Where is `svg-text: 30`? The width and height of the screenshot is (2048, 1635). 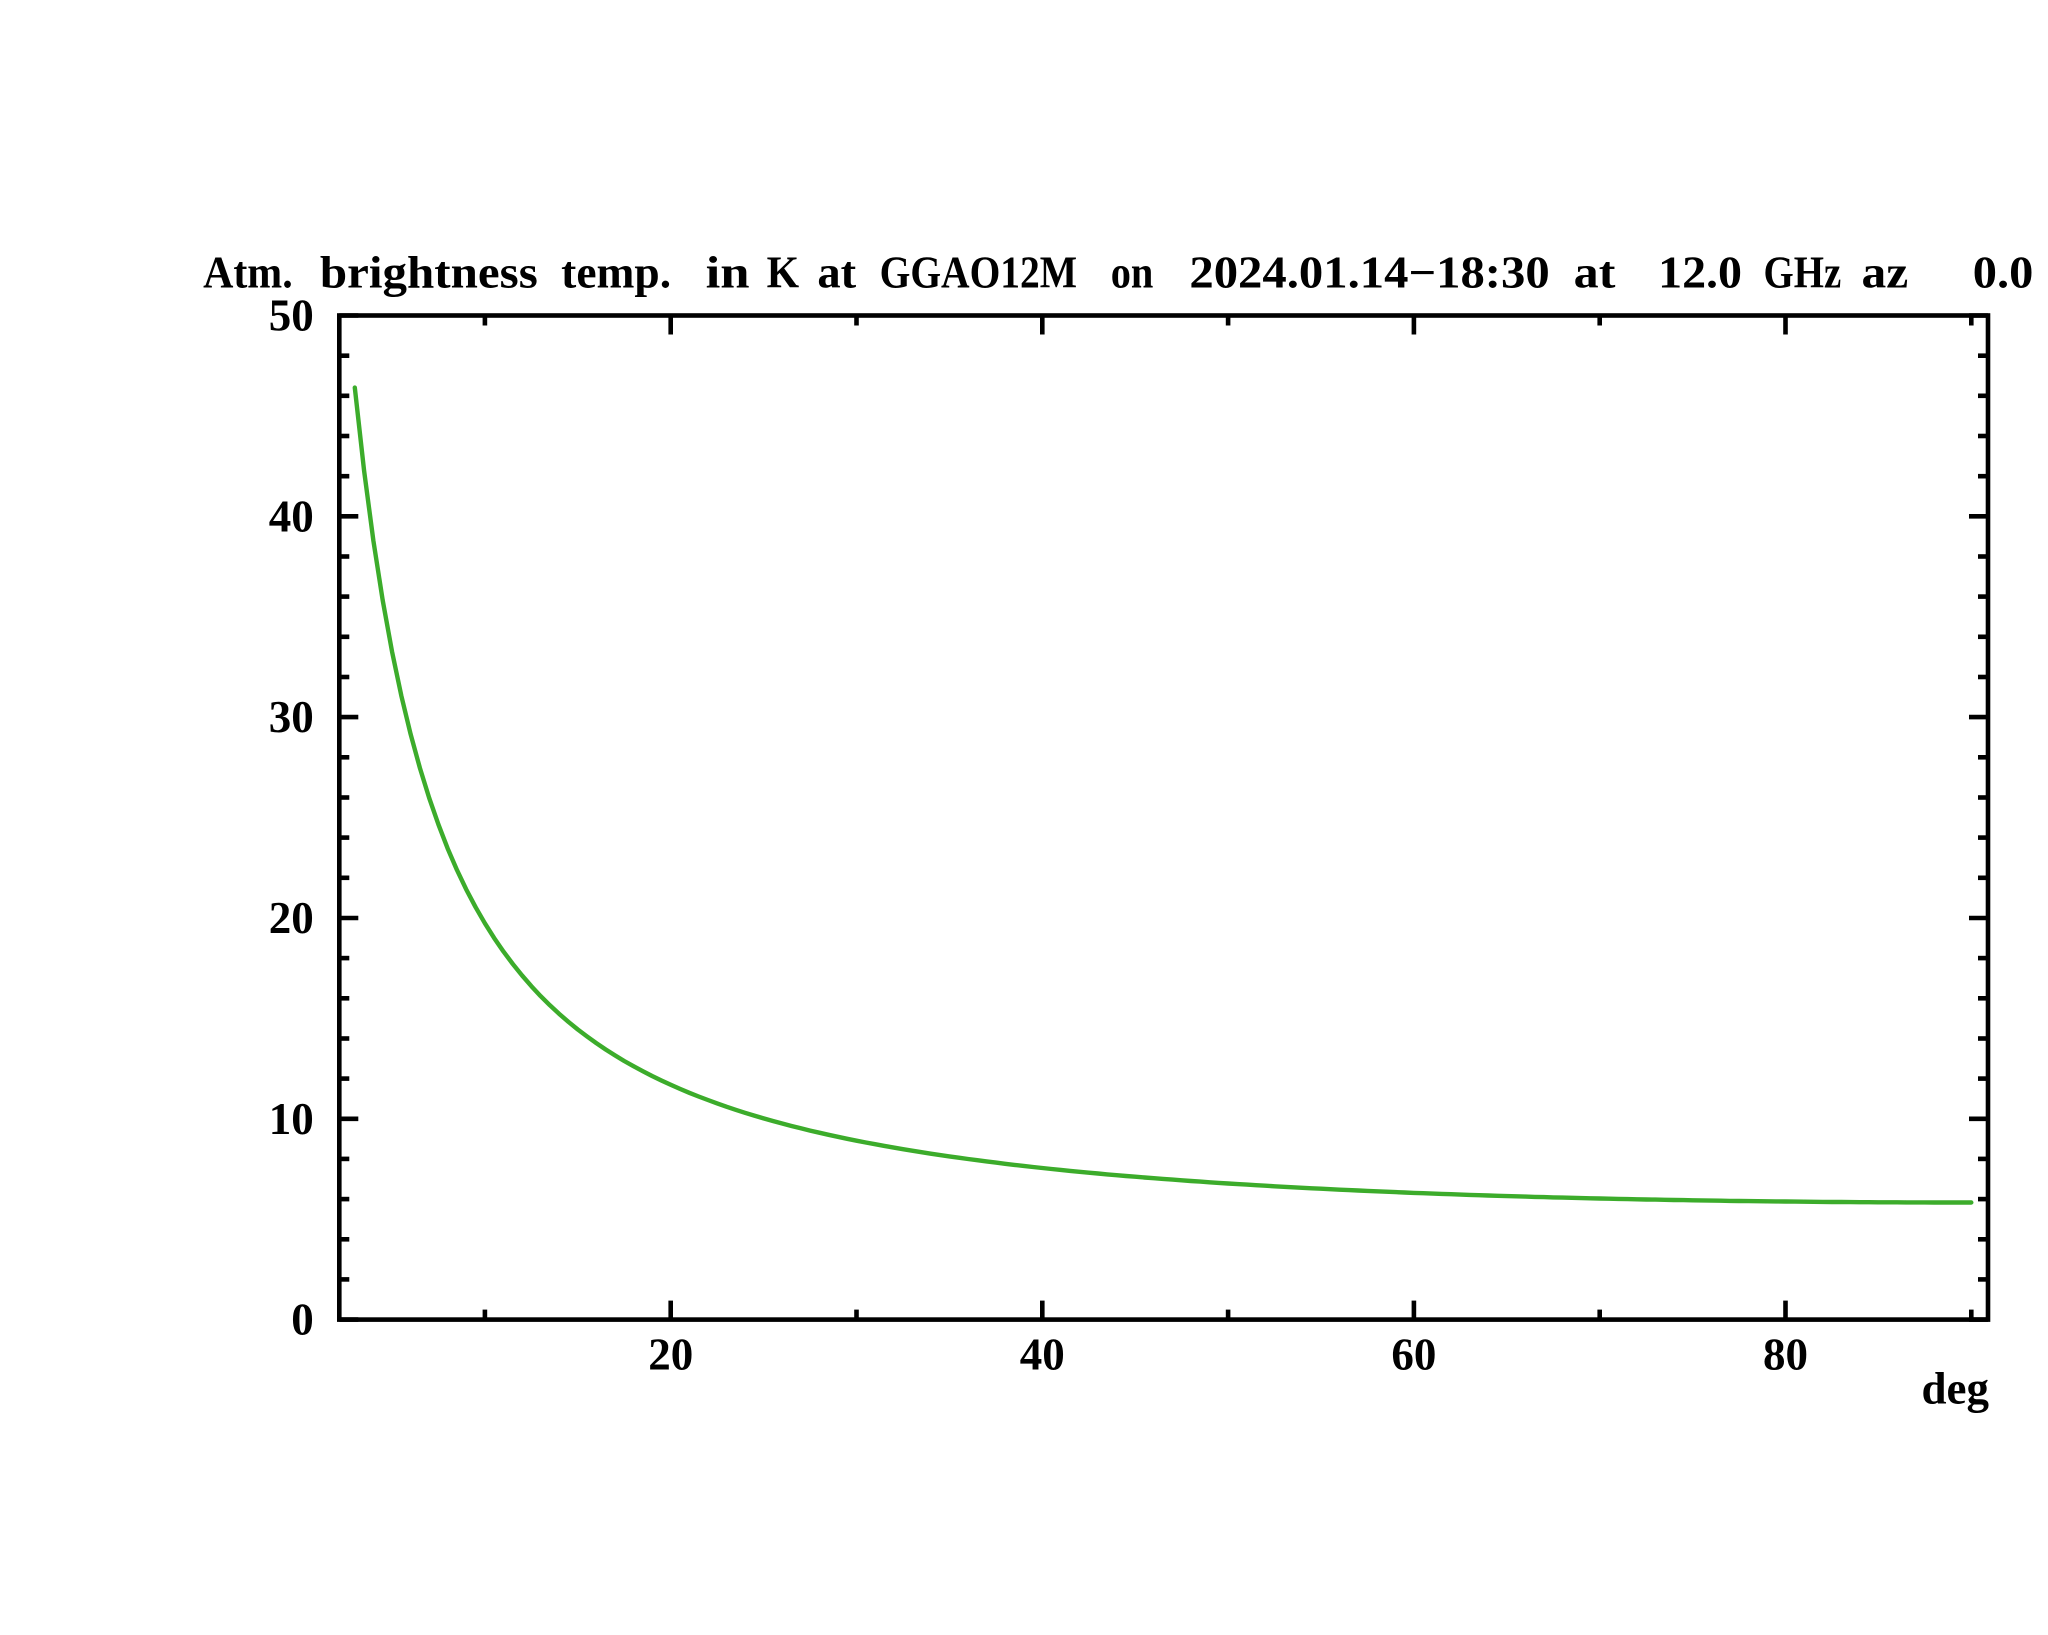
svg-text: 30 is located at coordinates (291, 717).